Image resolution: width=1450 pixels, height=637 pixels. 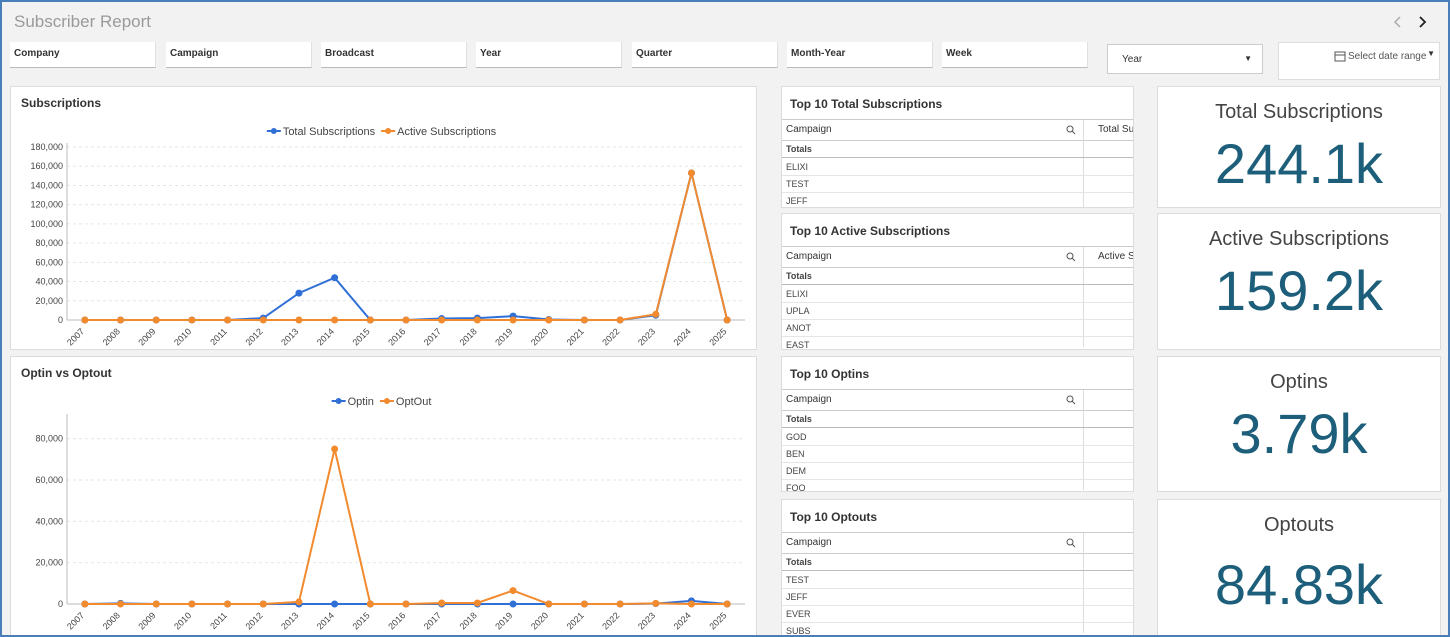 What do you see at coordinates (1299, 281) in the screenshot?
I see `kpi-card: Active Subscriptions 159.2k` at bounding box center [1299, 281].